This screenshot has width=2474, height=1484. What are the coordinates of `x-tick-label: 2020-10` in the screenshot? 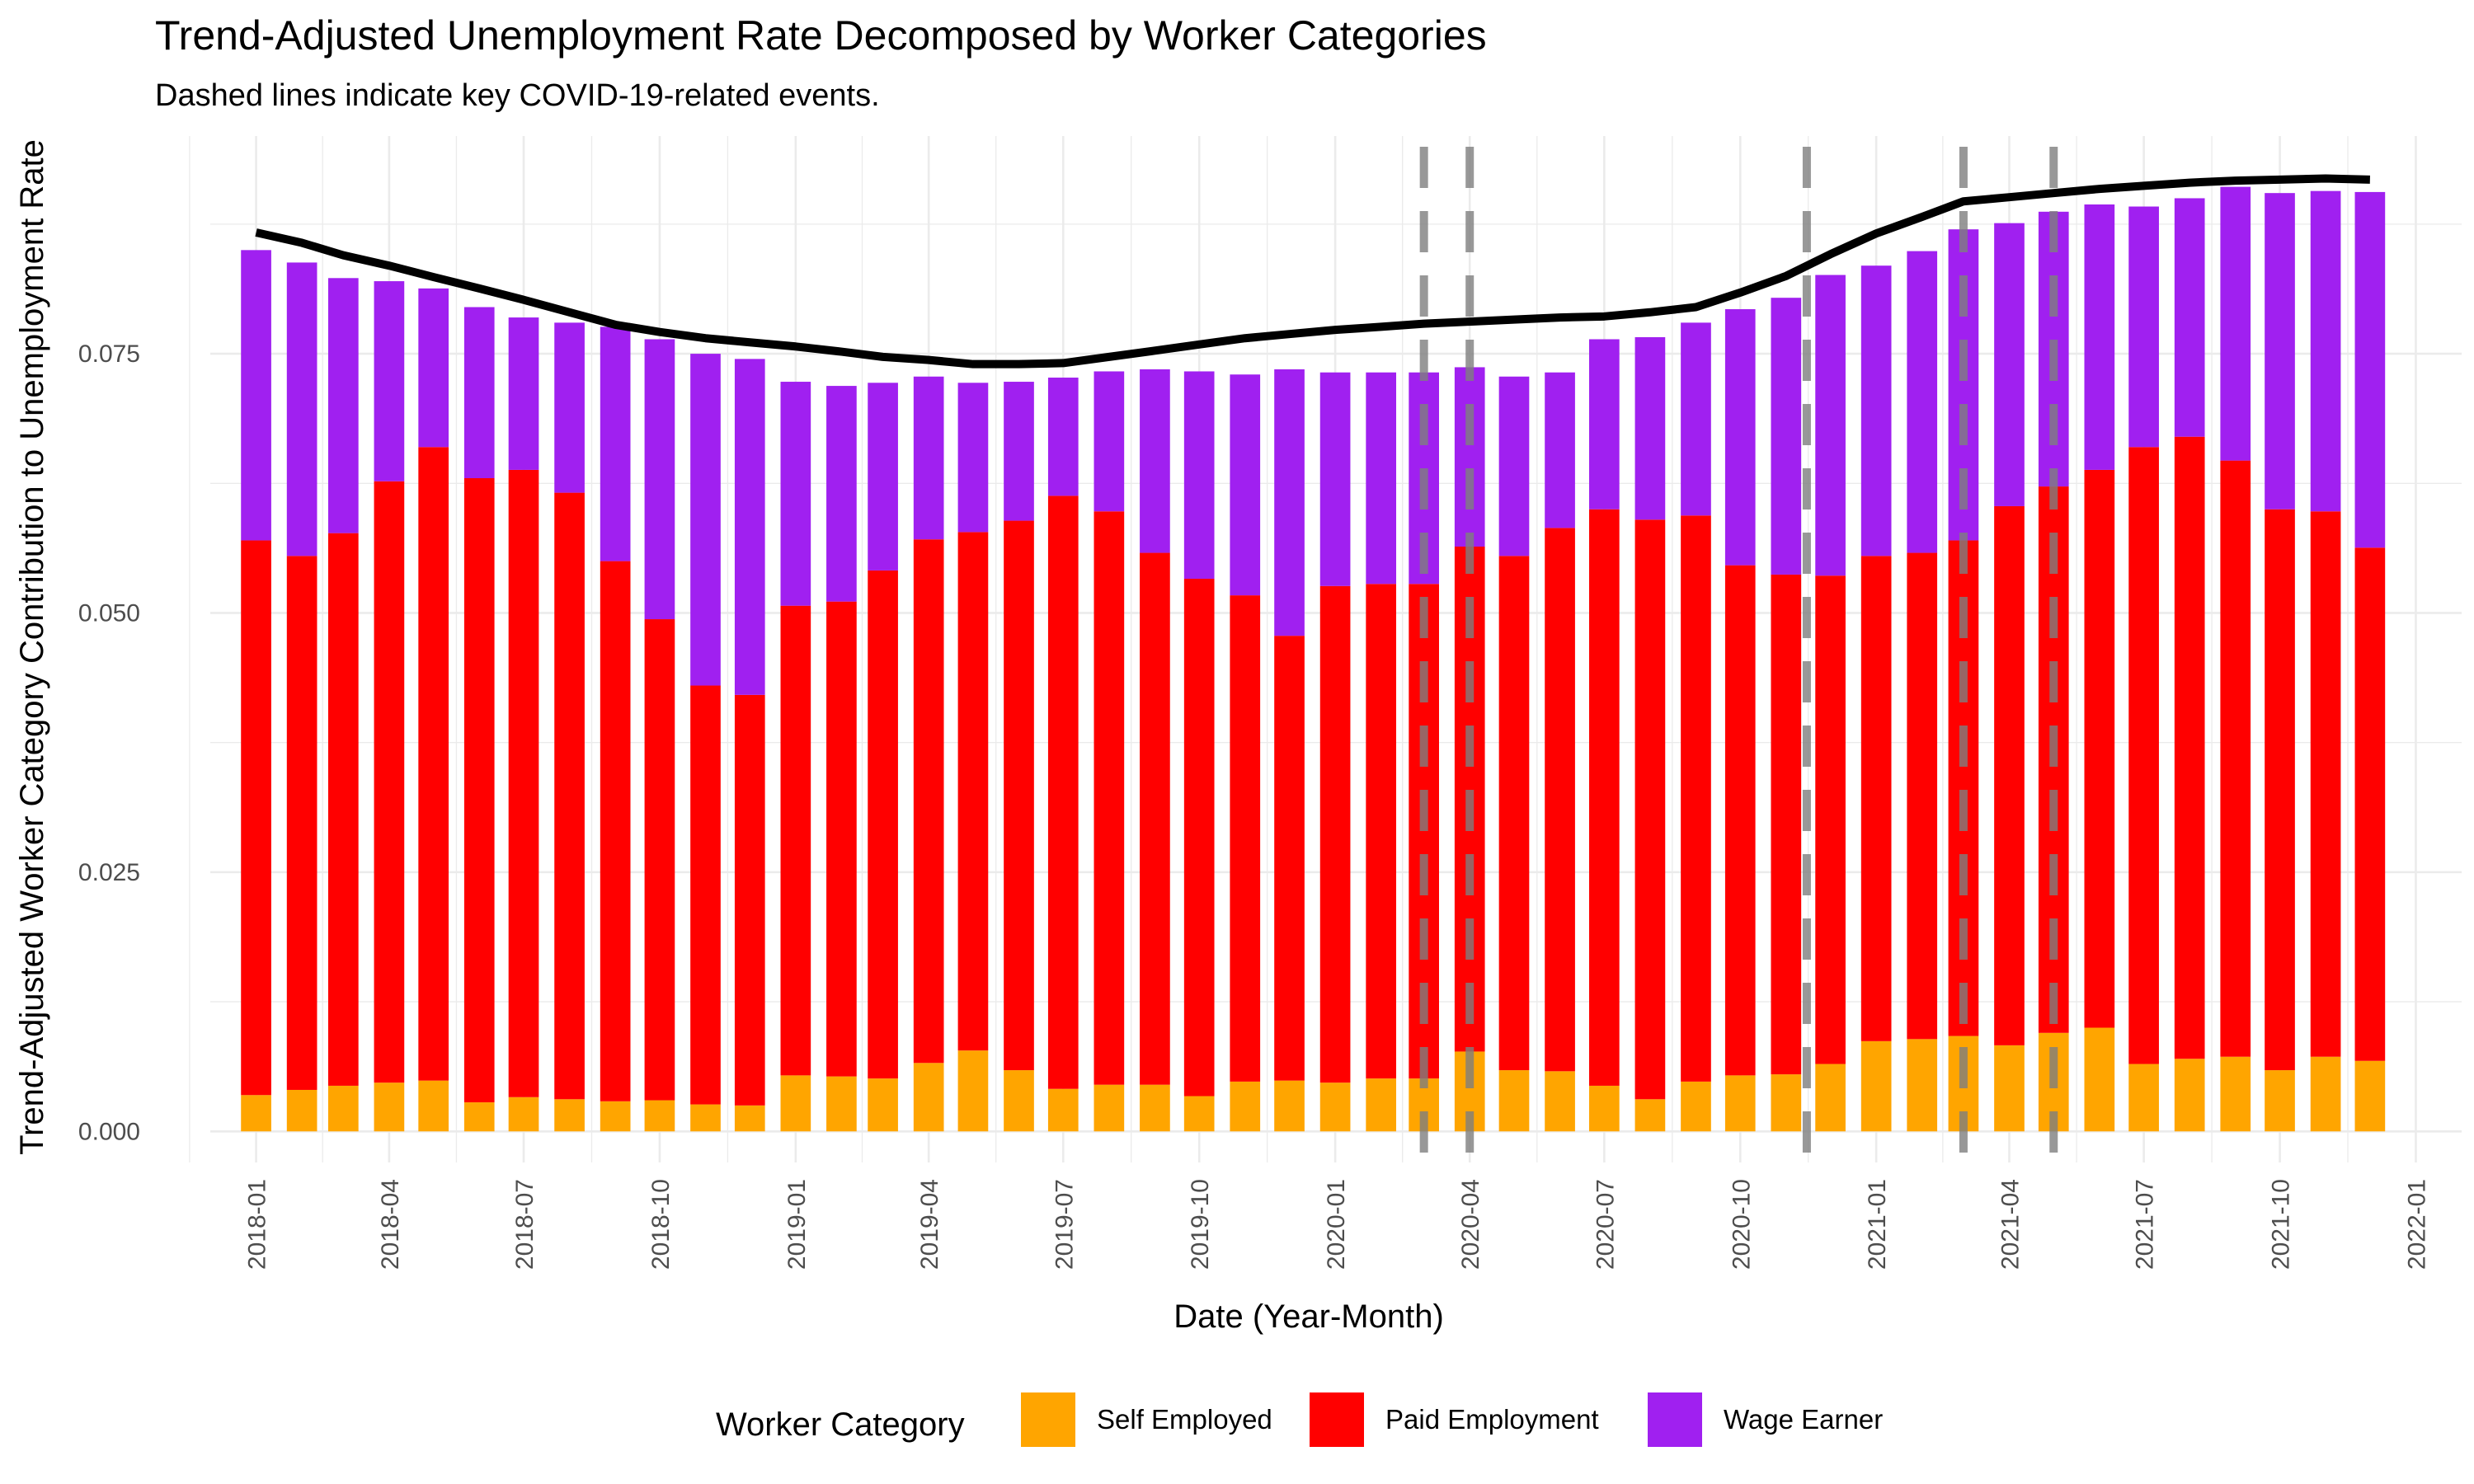 It's located at (1741, 1224).